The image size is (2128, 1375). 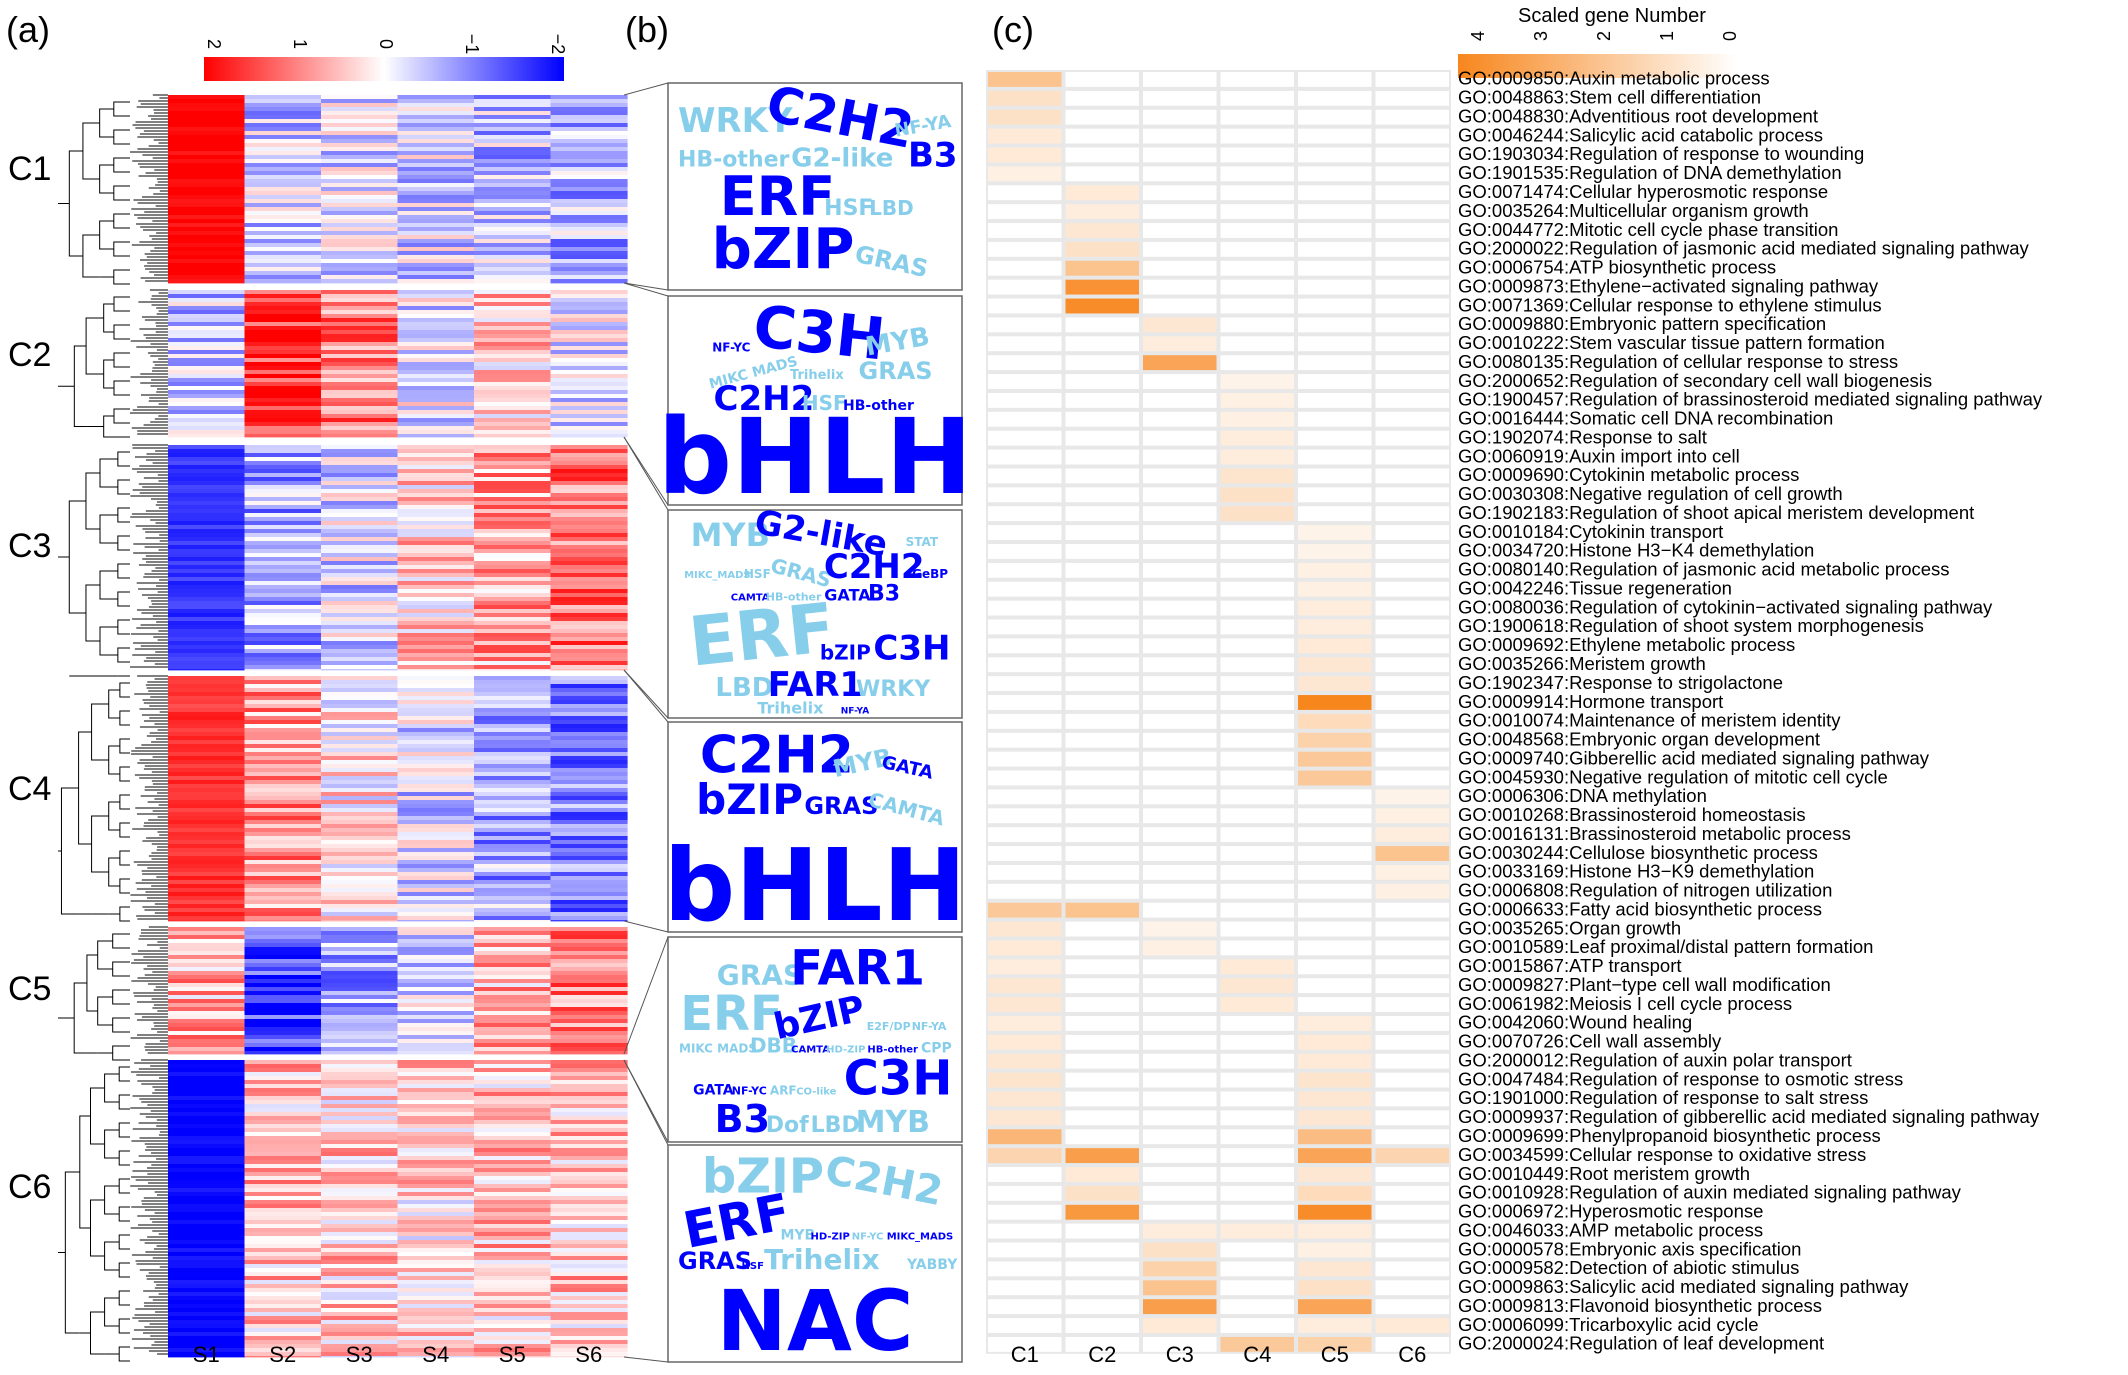 I want to click on word: B3, so click(x=884, y=594).